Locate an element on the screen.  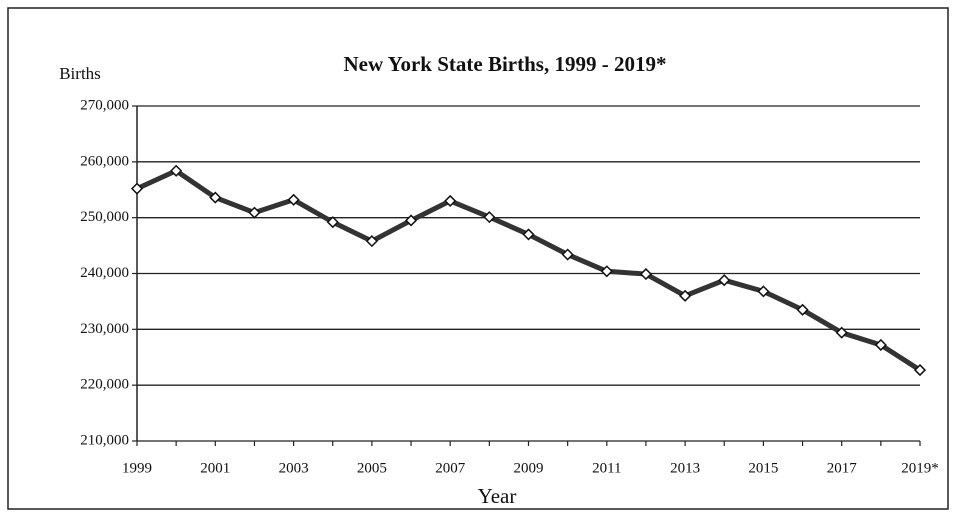
y-tick-label: 240,000 is located at coordinates (104, 273).